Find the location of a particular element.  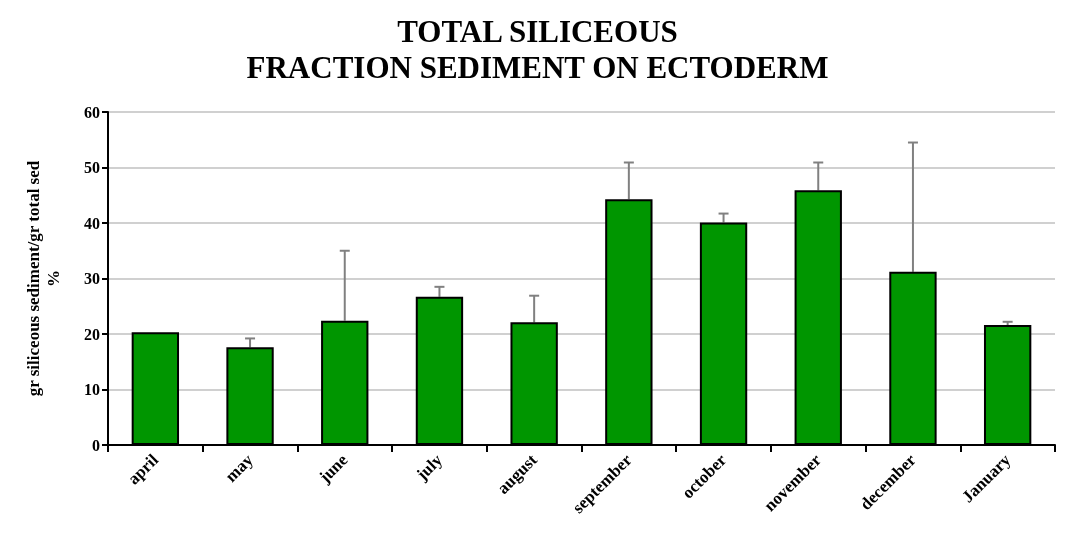

y-tick-label: 40 is located at coordinates (92, 223).